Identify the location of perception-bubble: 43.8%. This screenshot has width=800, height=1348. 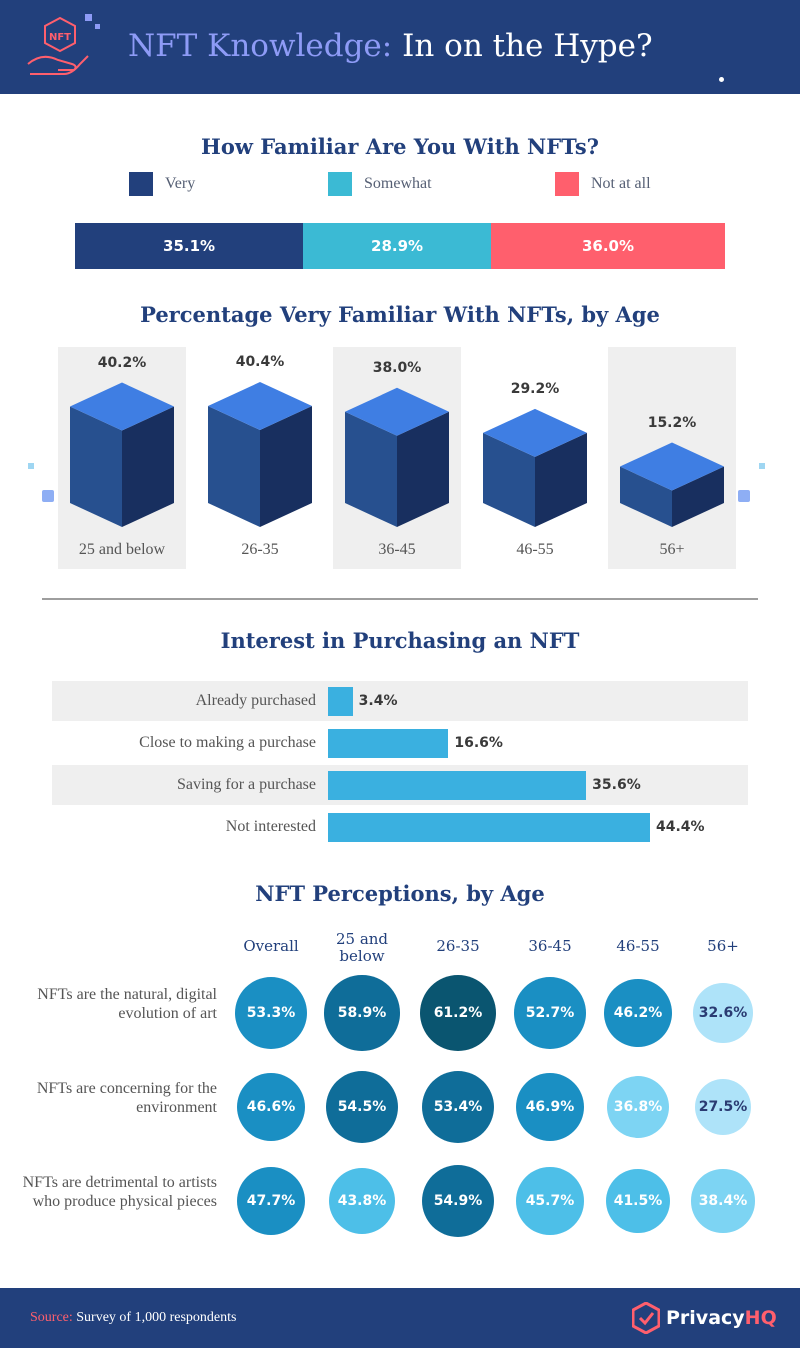
(362, 1201).